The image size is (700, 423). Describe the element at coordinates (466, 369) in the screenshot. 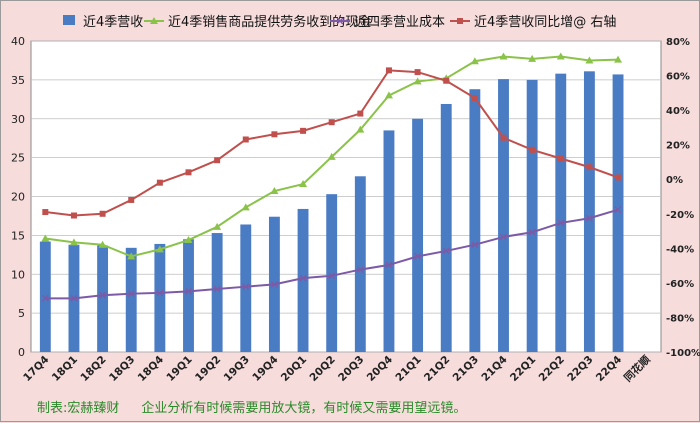

I see `x-tick-label: 21Q3` at that location.